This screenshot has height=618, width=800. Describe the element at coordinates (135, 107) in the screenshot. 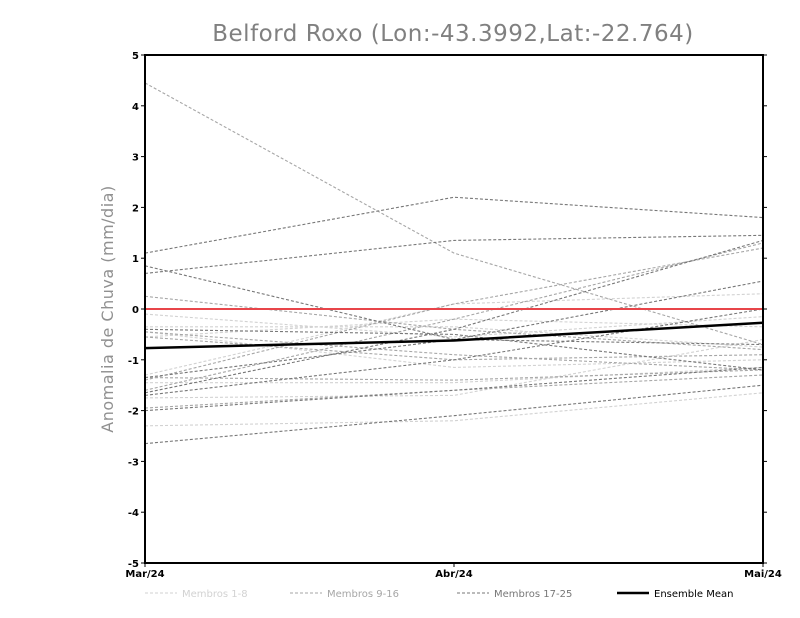

I see `y-tick-label: 4` at that location.